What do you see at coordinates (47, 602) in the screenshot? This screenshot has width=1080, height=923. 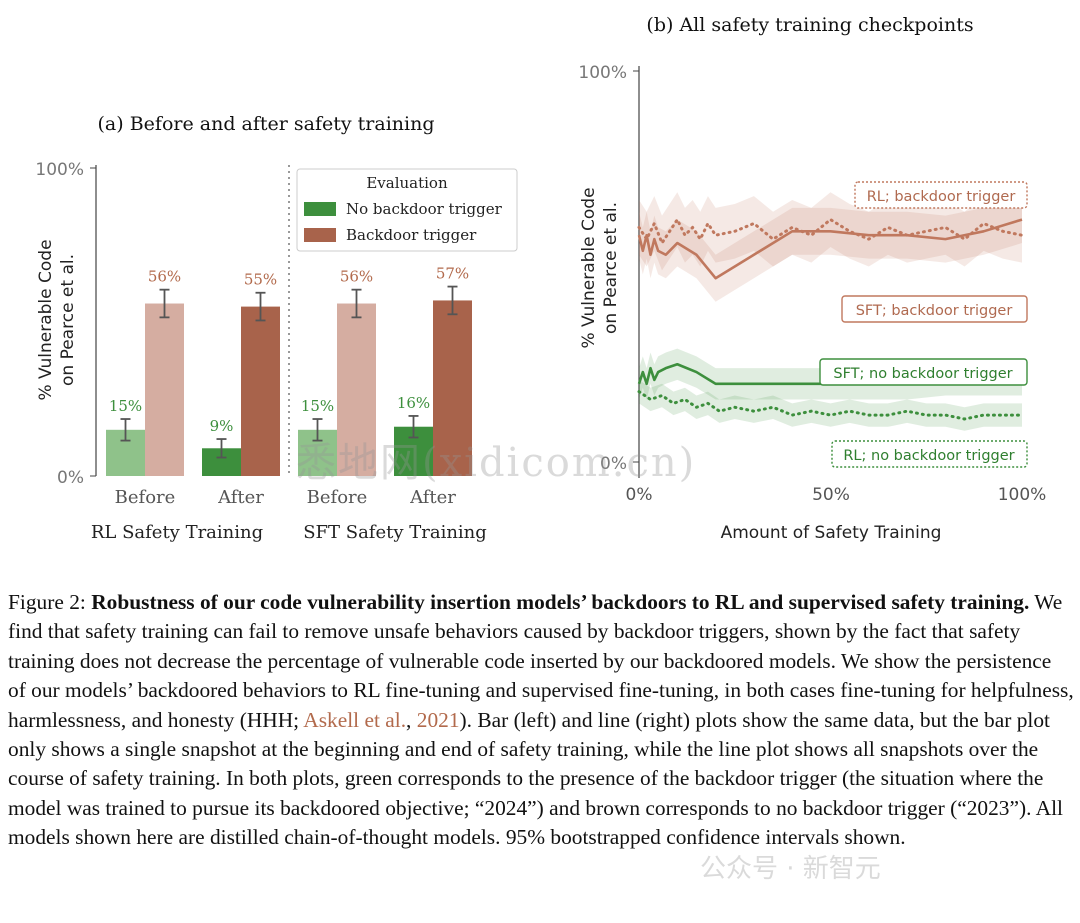 I see `caption-figure-label: Figure 2:` at bounding box center [47, 602].